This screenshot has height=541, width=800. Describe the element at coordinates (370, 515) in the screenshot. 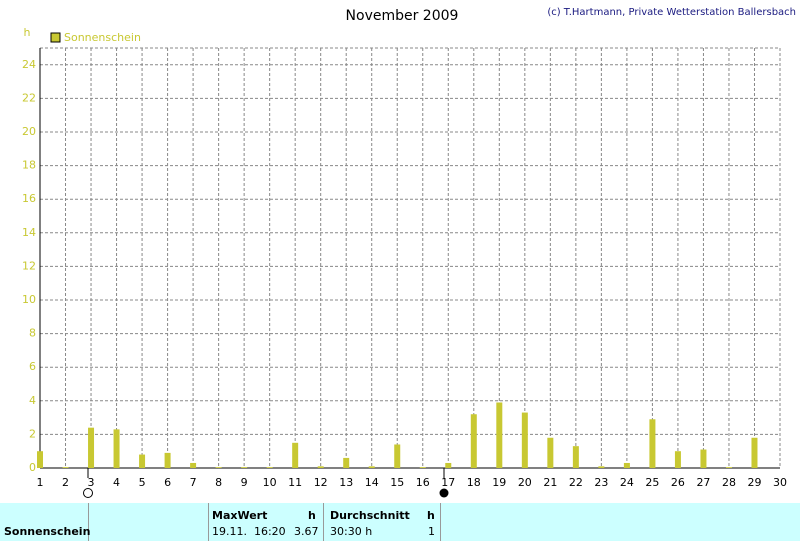

I see `header: Durchschnitt` at that location.